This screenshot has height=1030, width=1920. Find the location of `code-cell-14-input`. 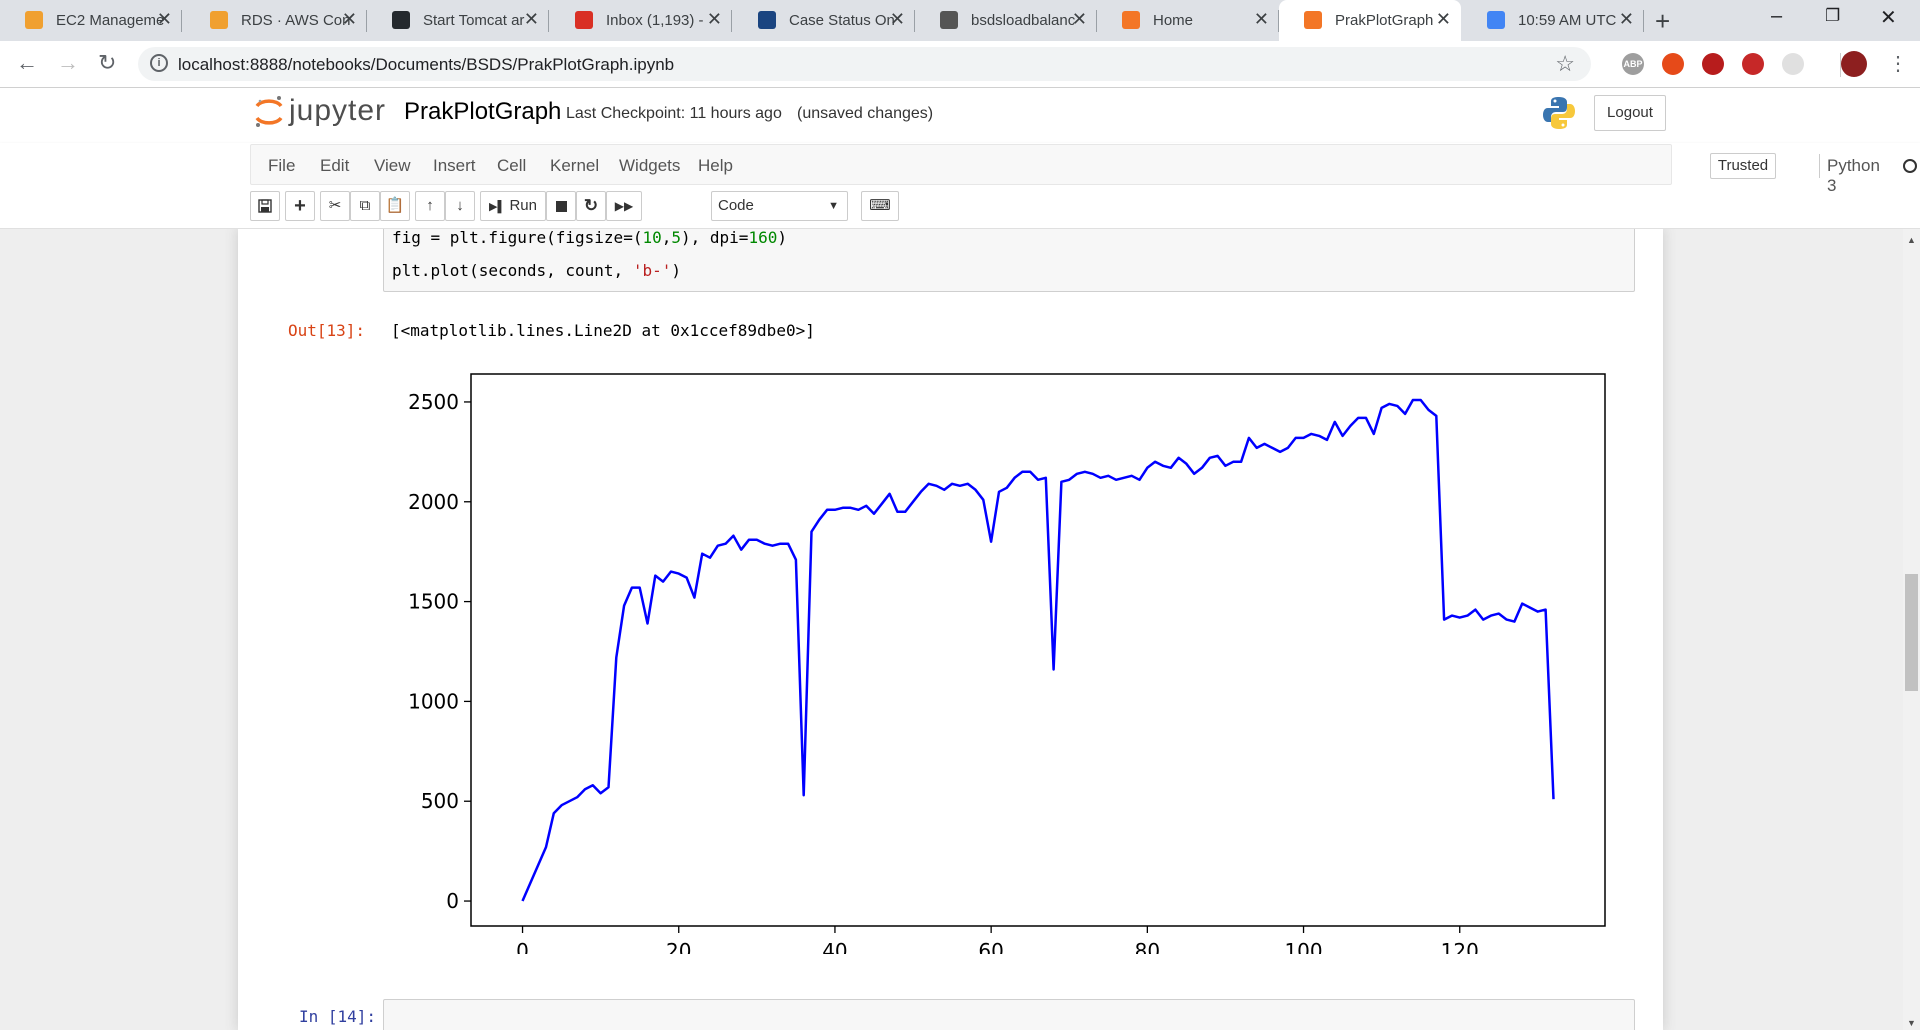

code-cell-14-input is located at coordinates (1009, 1014).